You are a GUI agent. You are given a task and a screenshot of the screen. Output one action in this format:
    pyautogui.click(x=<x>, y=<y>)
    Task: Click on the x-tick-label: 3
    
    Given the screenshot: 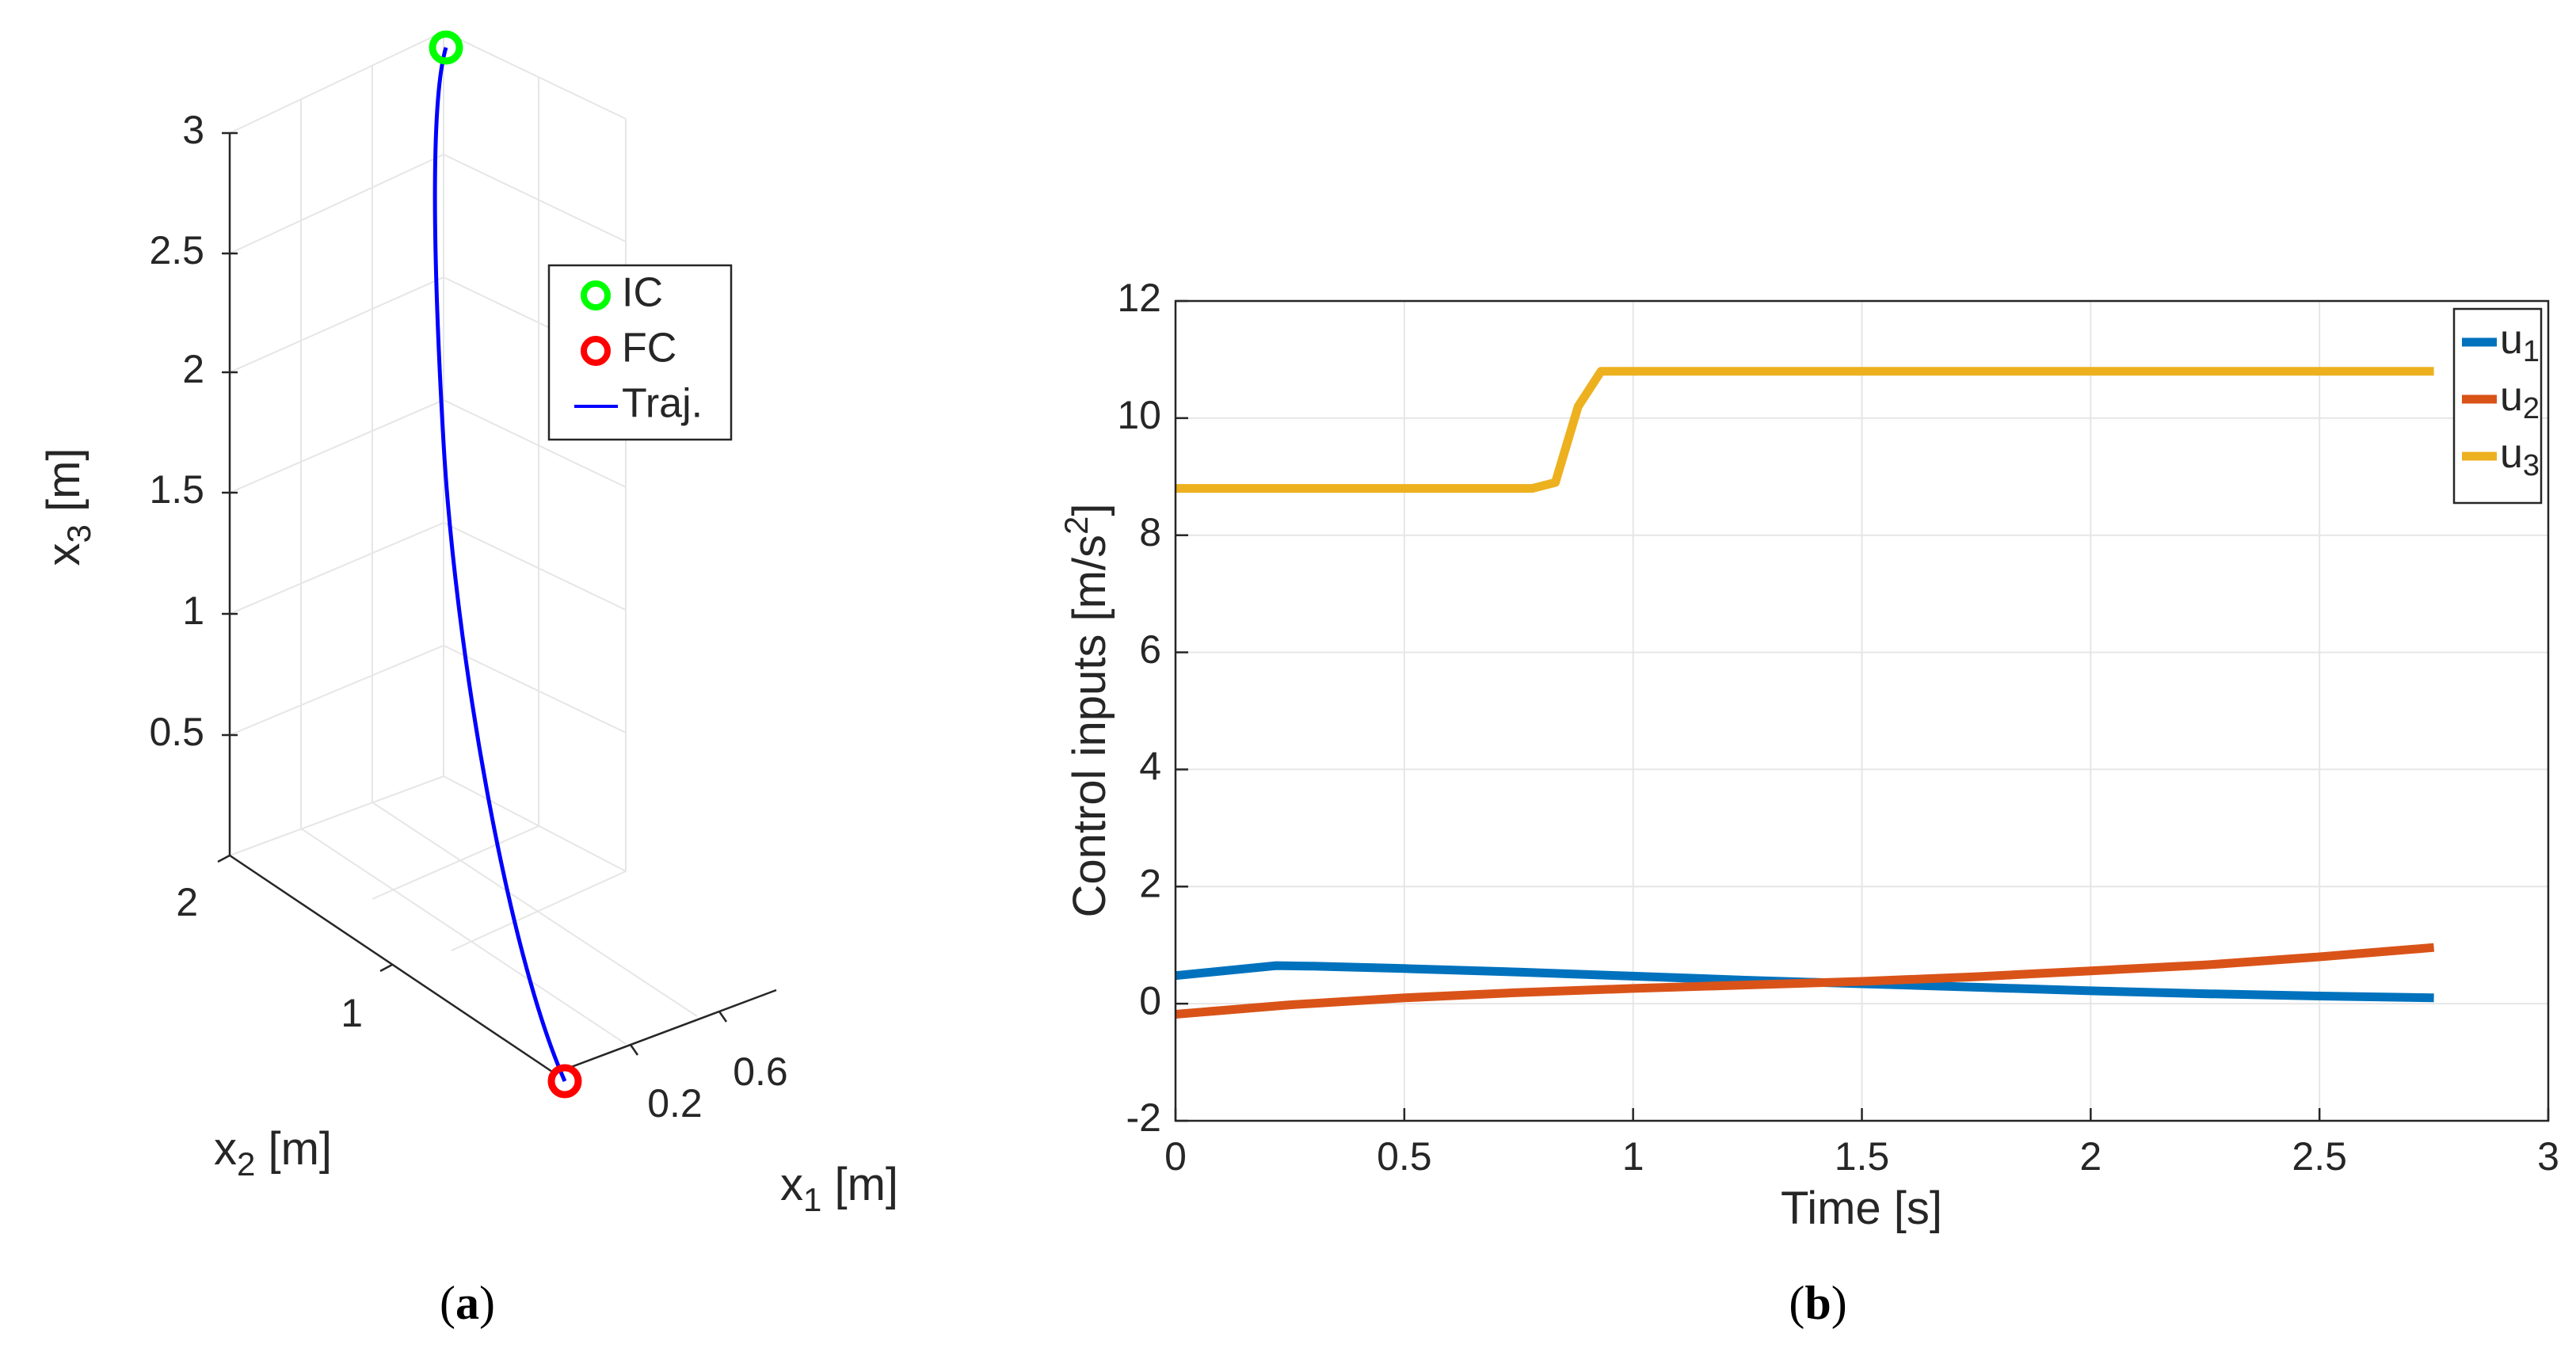 What is the action you would take?
    pyautogui.click(x=2548, y=1156)
    